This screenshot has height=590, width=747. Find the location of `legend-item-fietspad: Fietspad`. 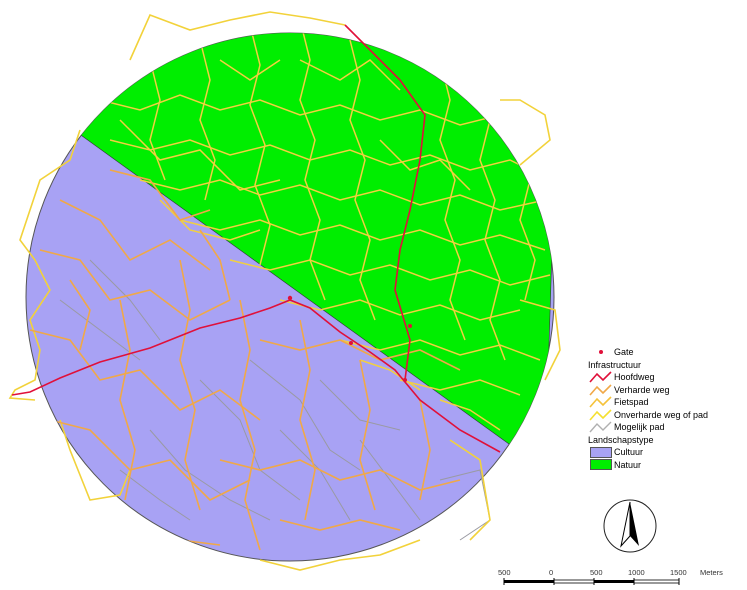

legend-item-fietspad: Fietspad is located at coordinates (667, 402).